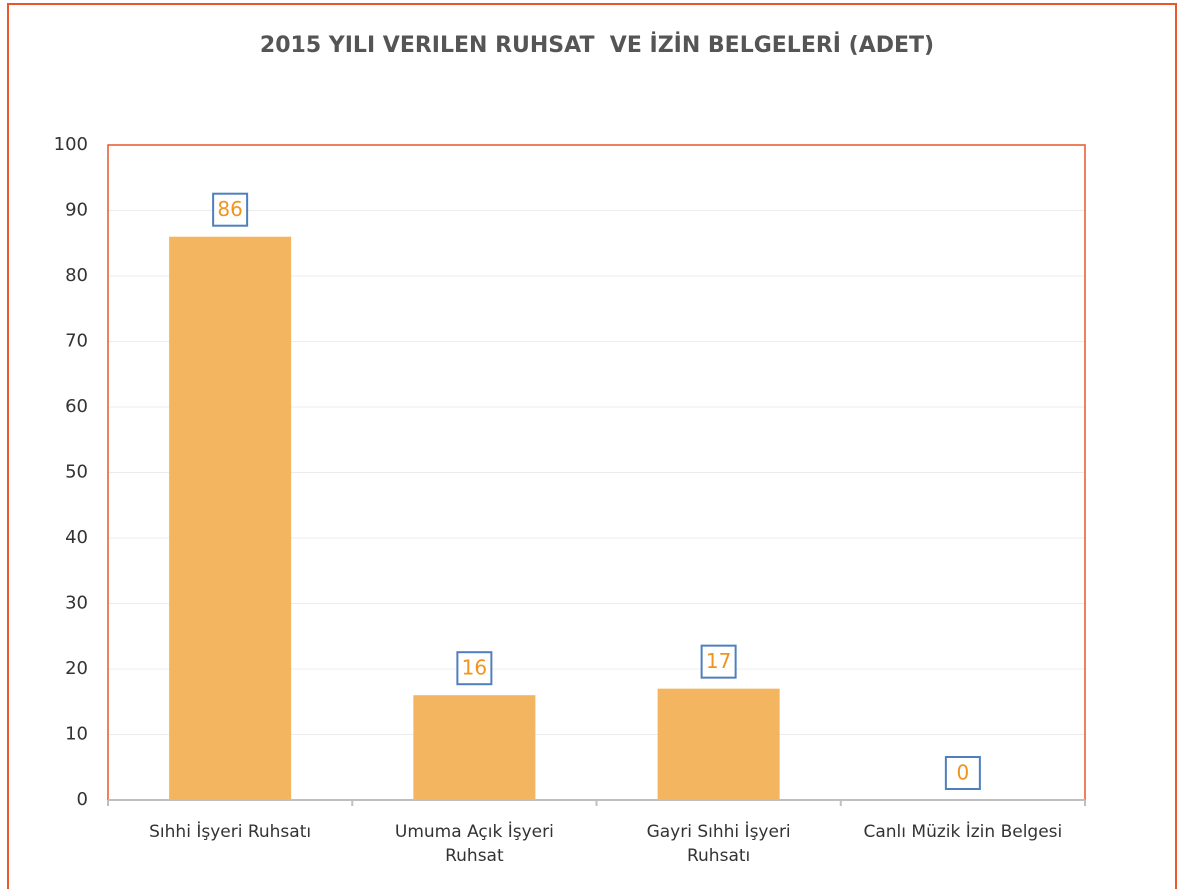  Describe the element at coordinates (82, 799) in the screenshot. I see `y-tick-label: 0` at that location.